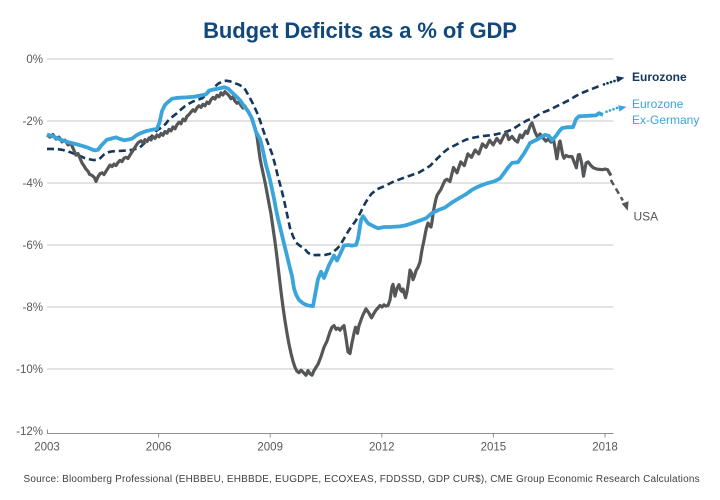 The height and width of the screenshot is (500, 720). I want to click on svg-text: 2006, so click(159, 448).